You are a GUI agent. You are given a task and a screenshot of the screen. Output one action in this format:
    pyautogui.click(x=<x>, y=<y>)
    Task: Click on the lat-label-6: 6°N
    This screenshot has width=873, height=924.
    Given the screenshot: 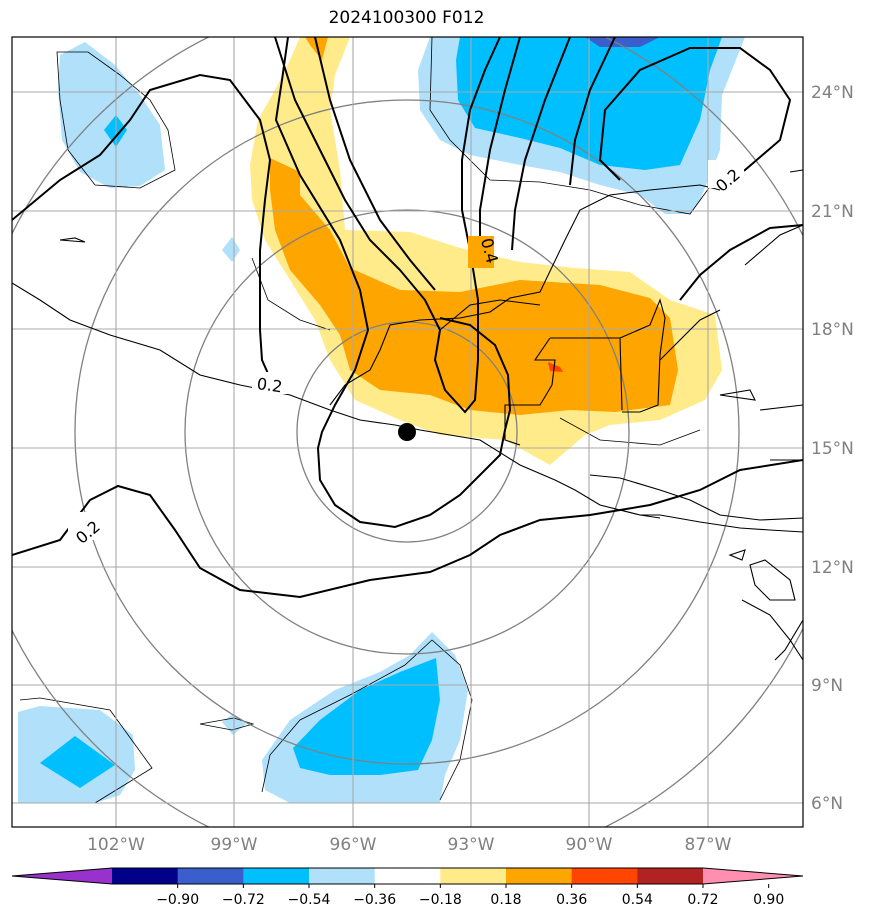 What is the action you would take?
    pyautogui.click(x=827, y=804)
    